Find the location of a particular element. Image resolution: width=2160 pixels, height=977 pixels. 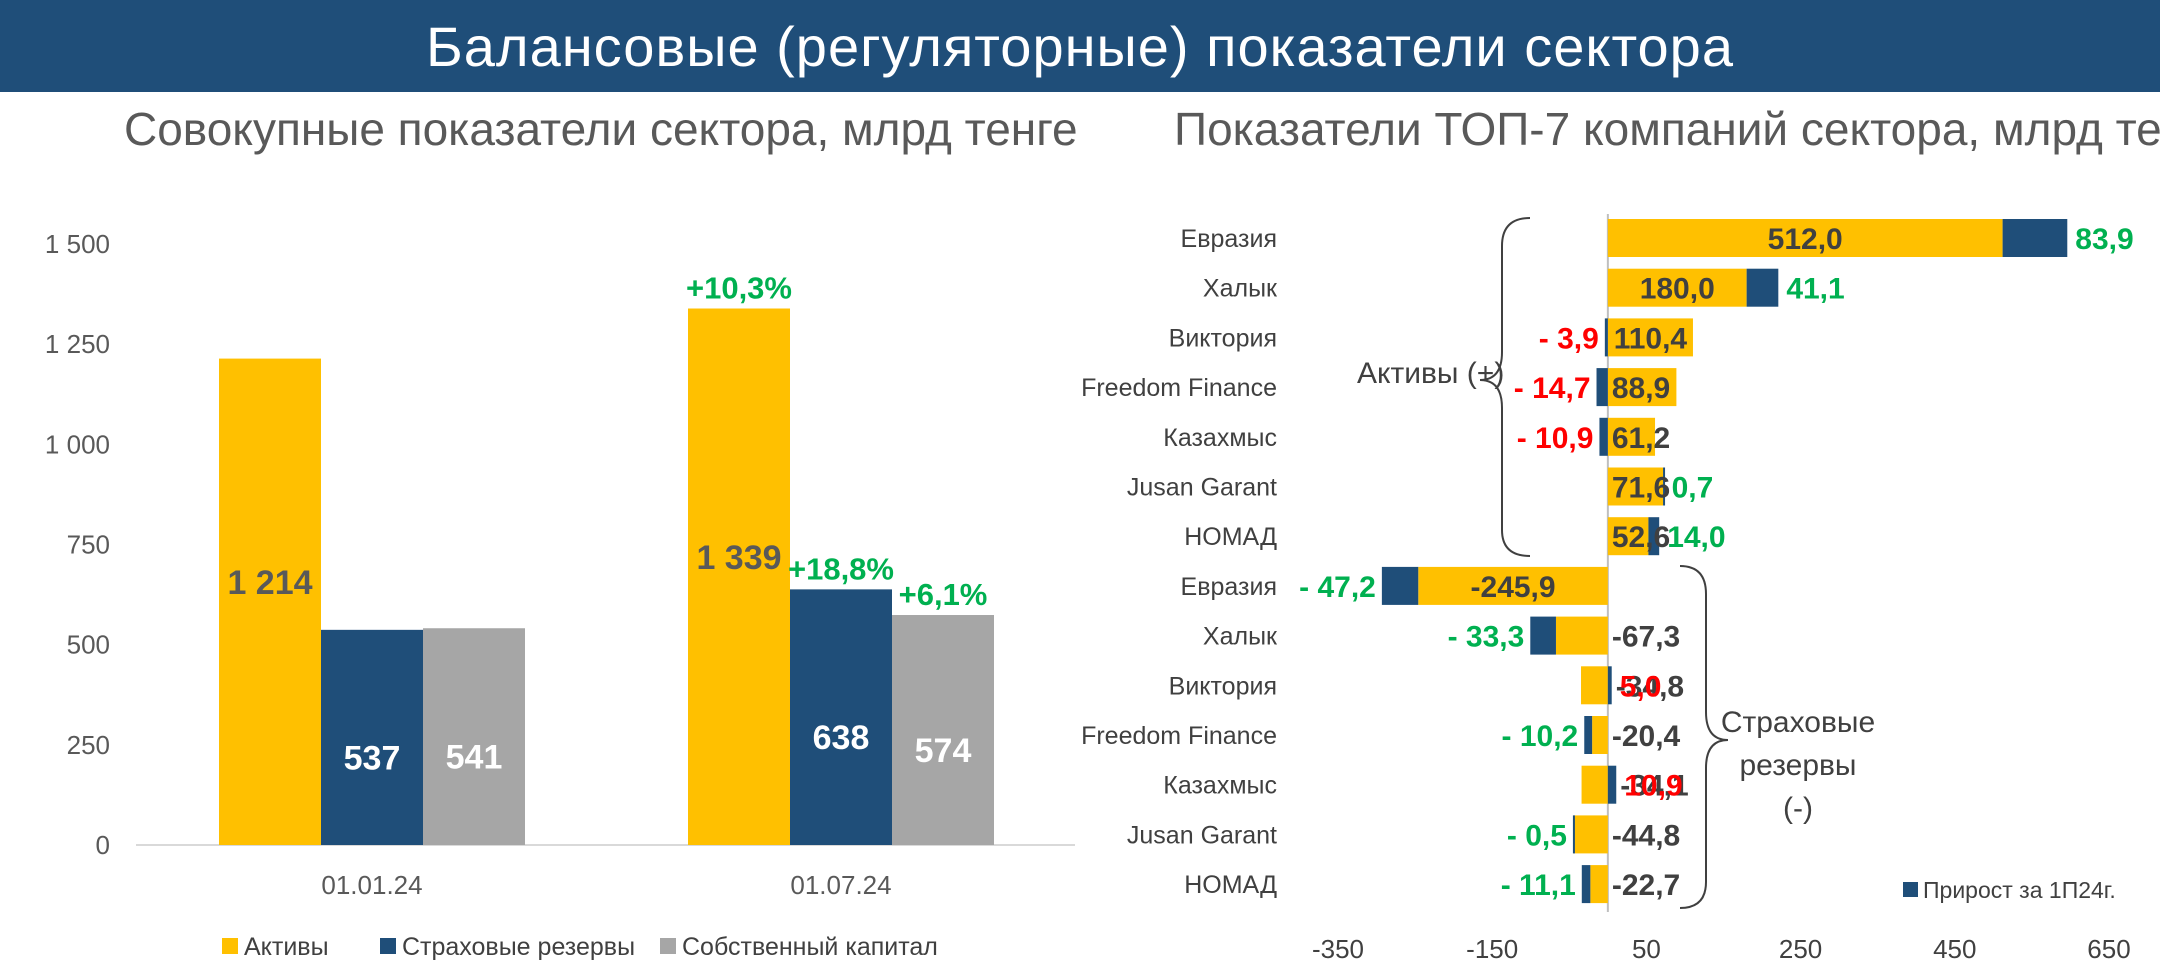

assets-brace is located at coordinates (1505, 387).